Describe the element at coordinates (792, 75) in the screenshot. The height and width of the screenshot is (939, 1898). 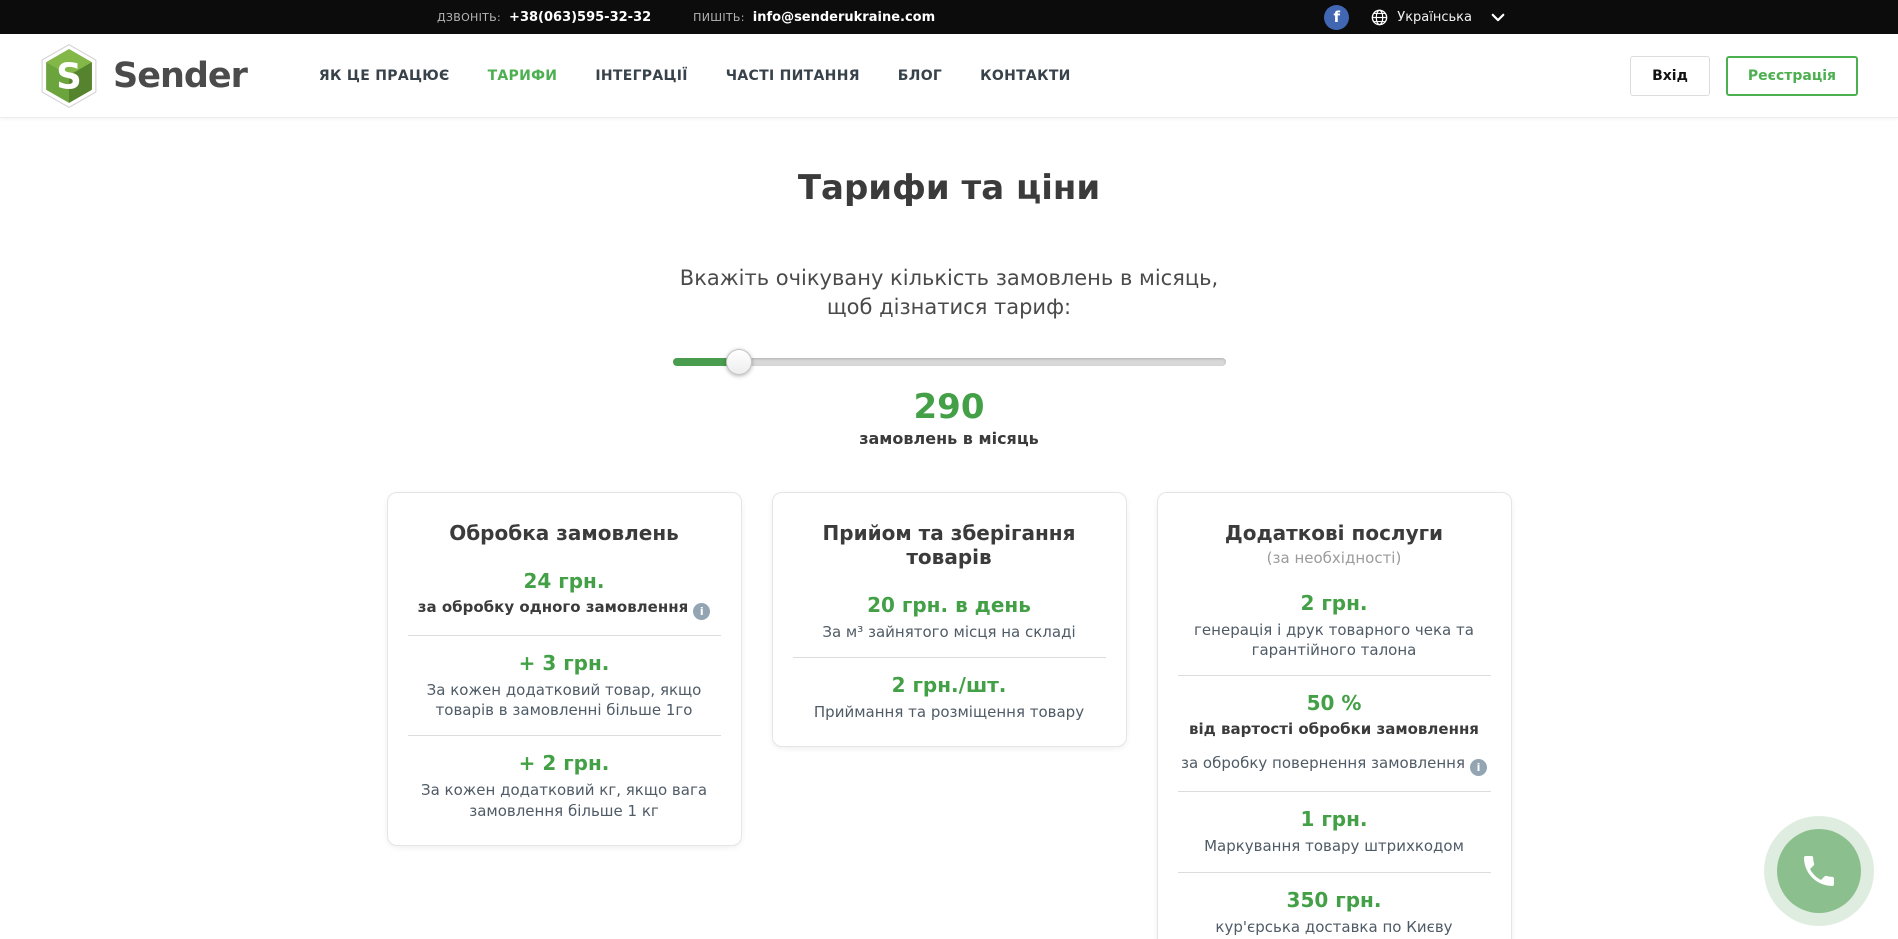
I see `menu-item-faq: ЧАСТІ ПИТАННЯ` at that location.